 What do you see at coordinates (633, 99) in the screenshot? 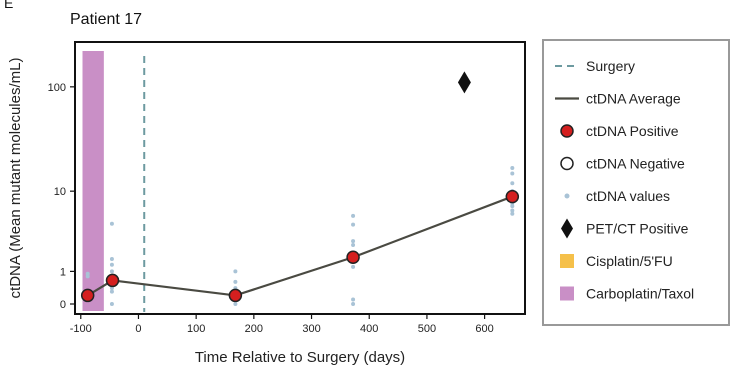
I see `legend-label-average: ctDNA Average` at bounding box center [633, 99].